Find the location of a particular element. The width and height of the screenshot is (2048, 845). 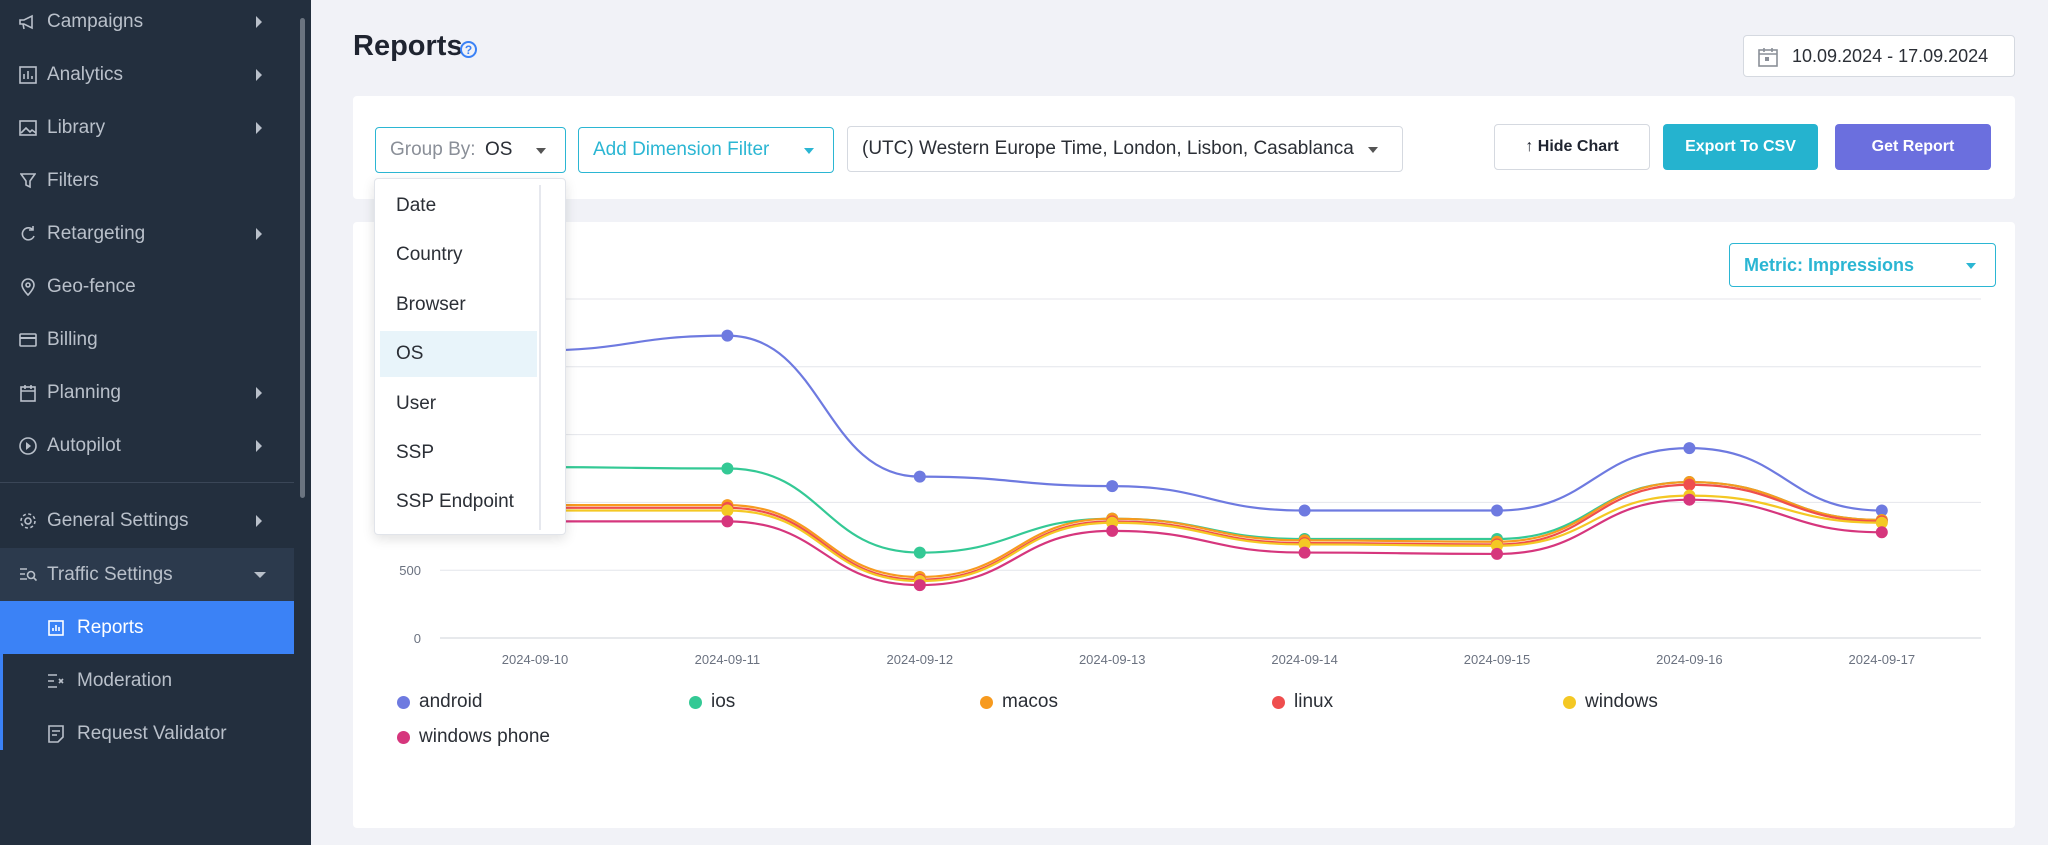

sidebar-item-label: Analytics is located at coordinates (85, 74).